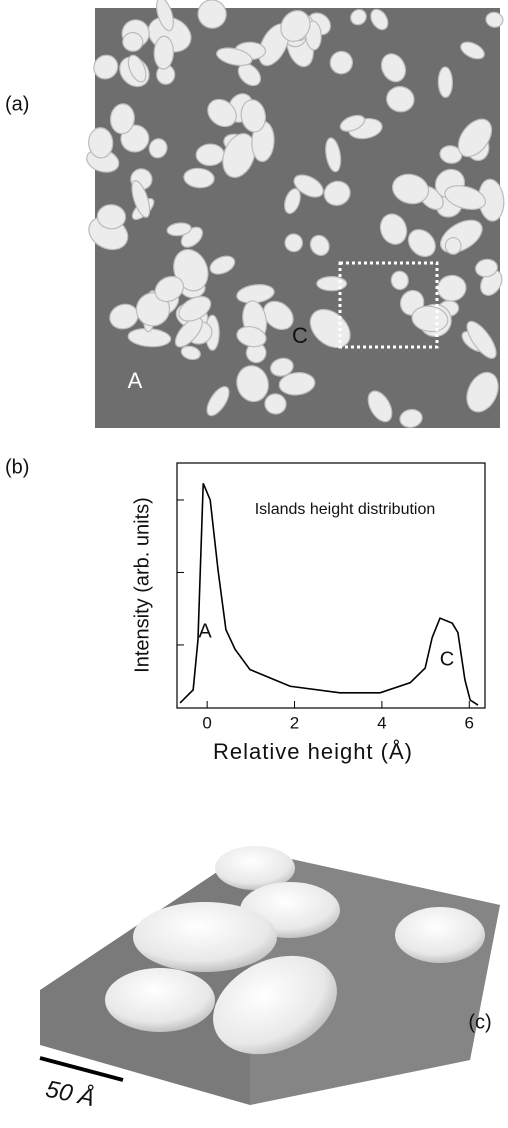  Describe the element at coordinates (295, 950) in the screenshot. I see `islands-3d` at that location.